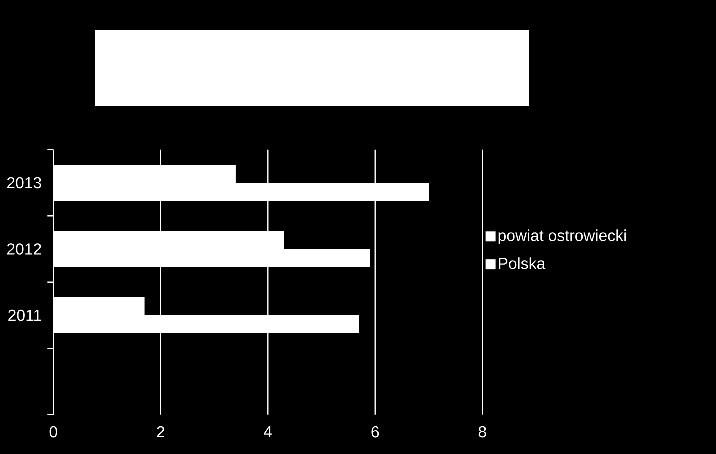  Describe the element at coordinates (24, 183) in the screenshot. I see `y-tick-label: 2013` at that location.